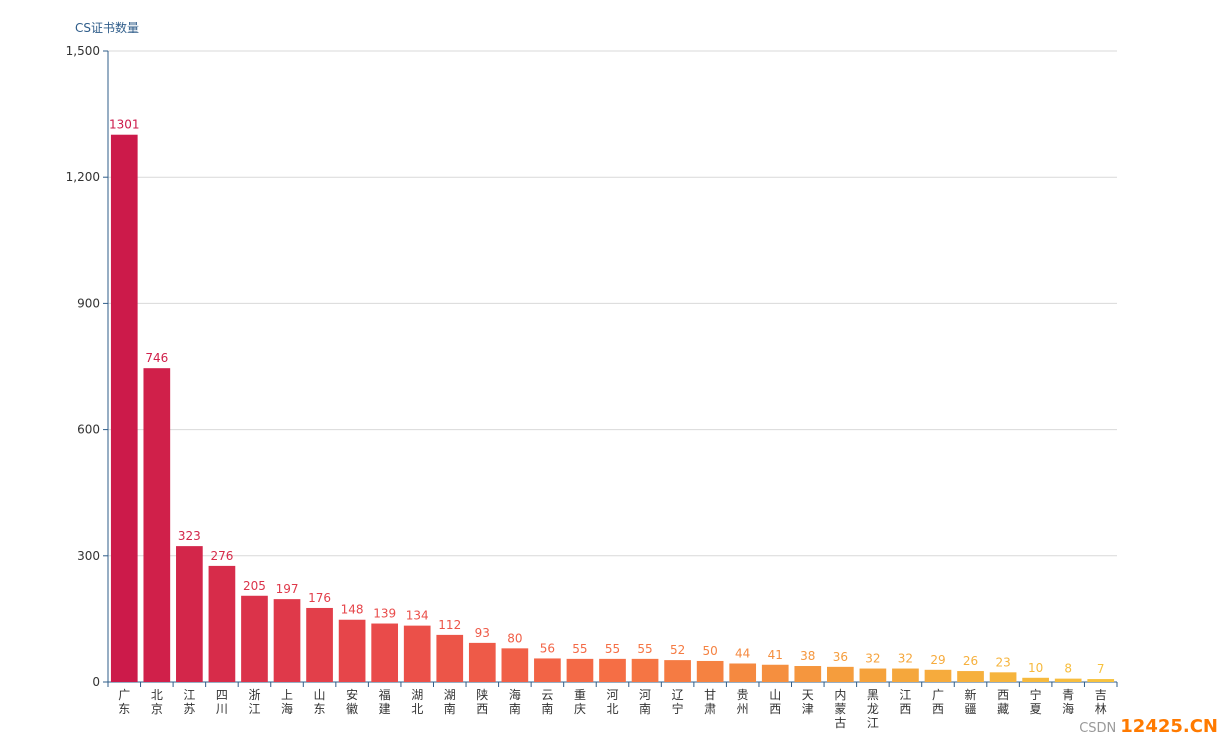 The image size is (1232, 745). I want to click on data-label: 52, so click(677, 650).